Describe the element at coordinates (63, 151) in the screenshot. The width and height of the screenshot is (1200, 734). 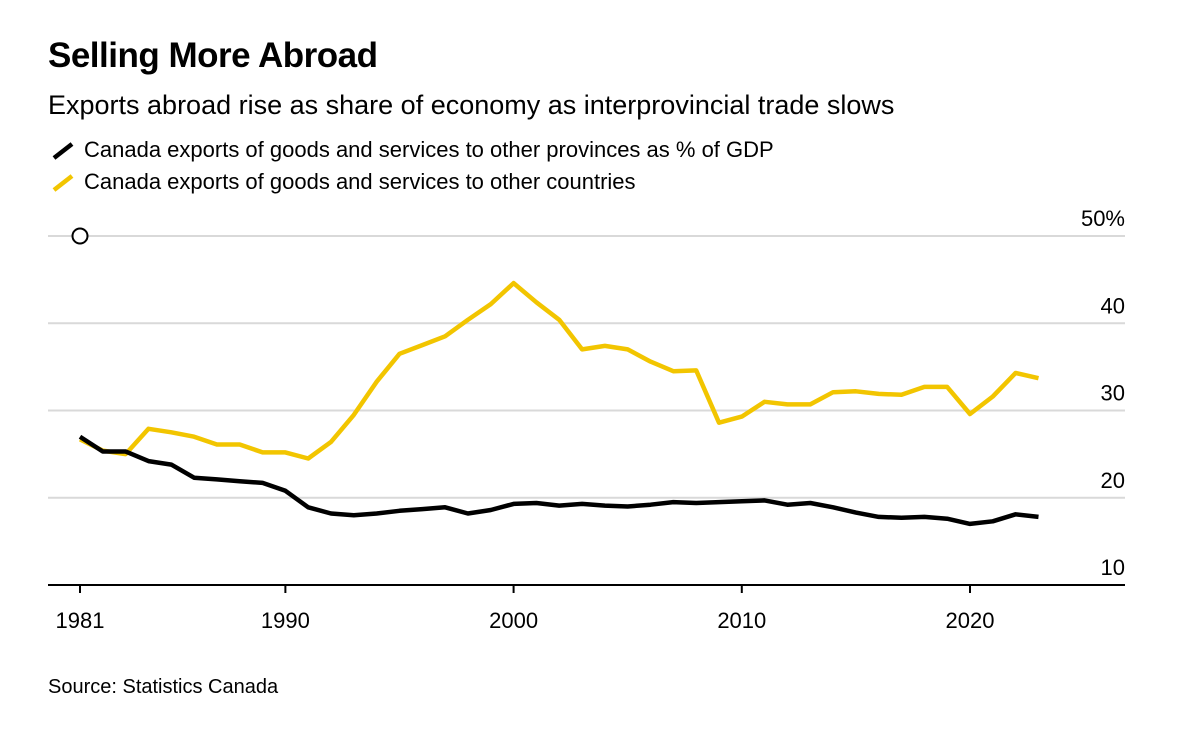
I see `legend-swatch-provinces` at that location.